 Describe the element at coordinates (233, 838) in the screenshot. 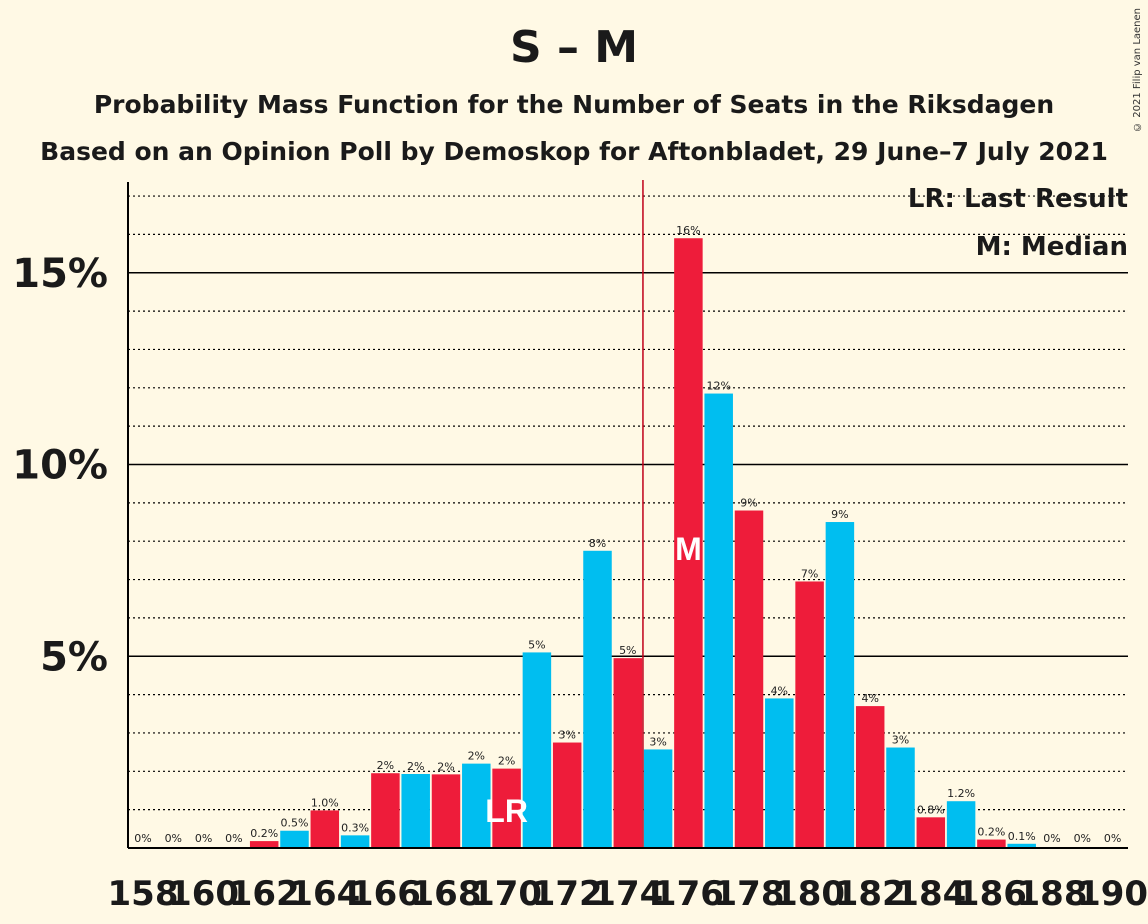

I see `bar-label-161: 0%` at that location.